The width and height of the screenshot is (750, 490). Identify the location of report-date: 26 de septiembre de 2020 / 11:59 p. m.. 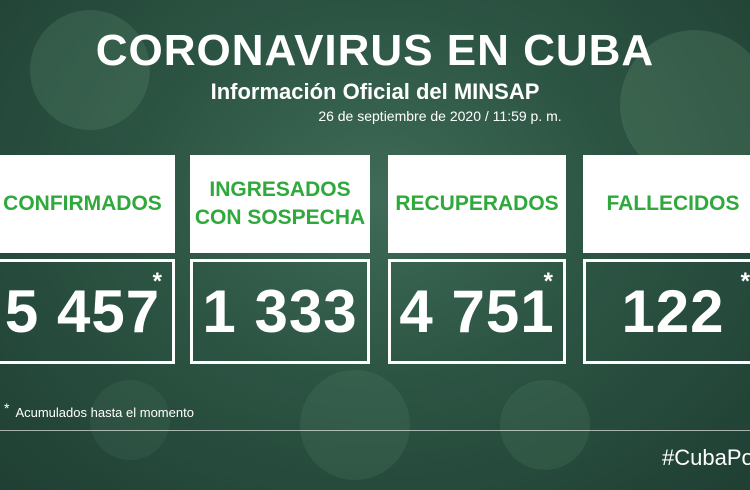
(440, 116).